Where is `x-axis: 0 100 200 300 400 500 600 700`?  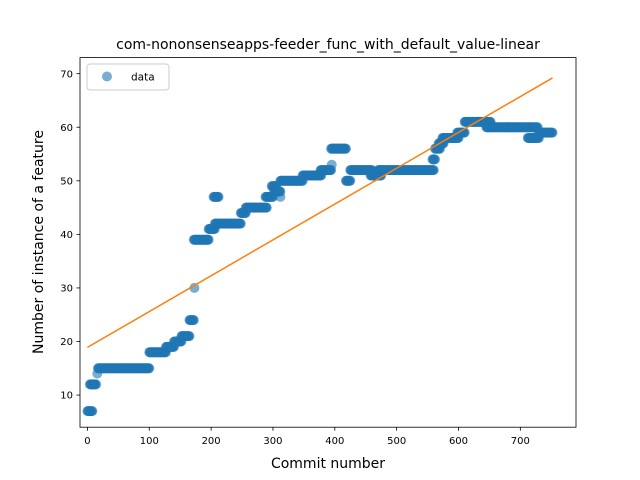 x-axis: 0 100 200 300 400 500 600 700 is located at coordinates (307, 437).